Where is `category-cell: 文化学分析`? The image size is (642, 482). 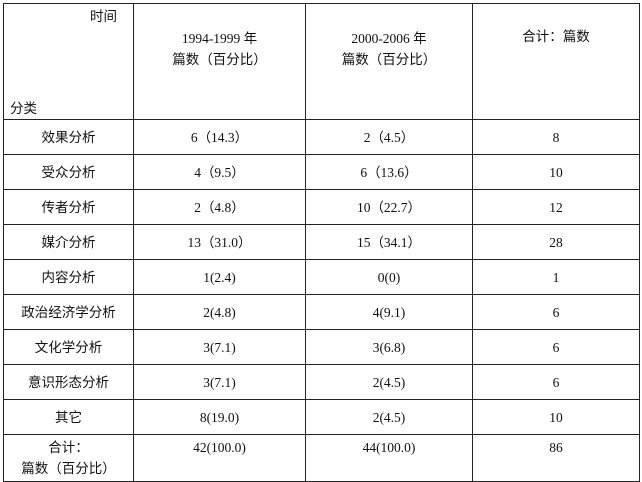 category-cell: 文化学分析 is located at coordinates (68, 347).